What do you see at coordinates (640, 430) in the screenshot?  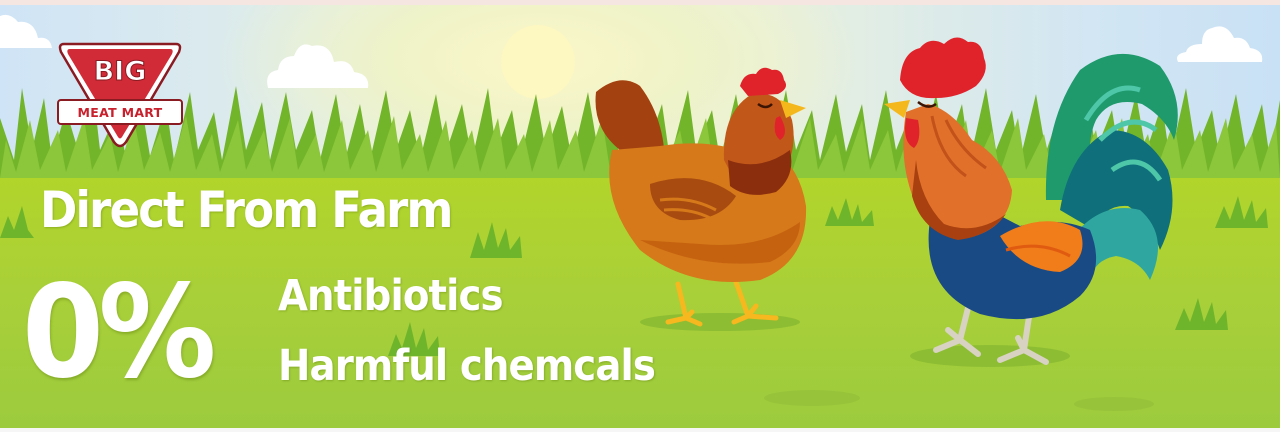 I see `bottom-strip` at bounding box center [640, 430].